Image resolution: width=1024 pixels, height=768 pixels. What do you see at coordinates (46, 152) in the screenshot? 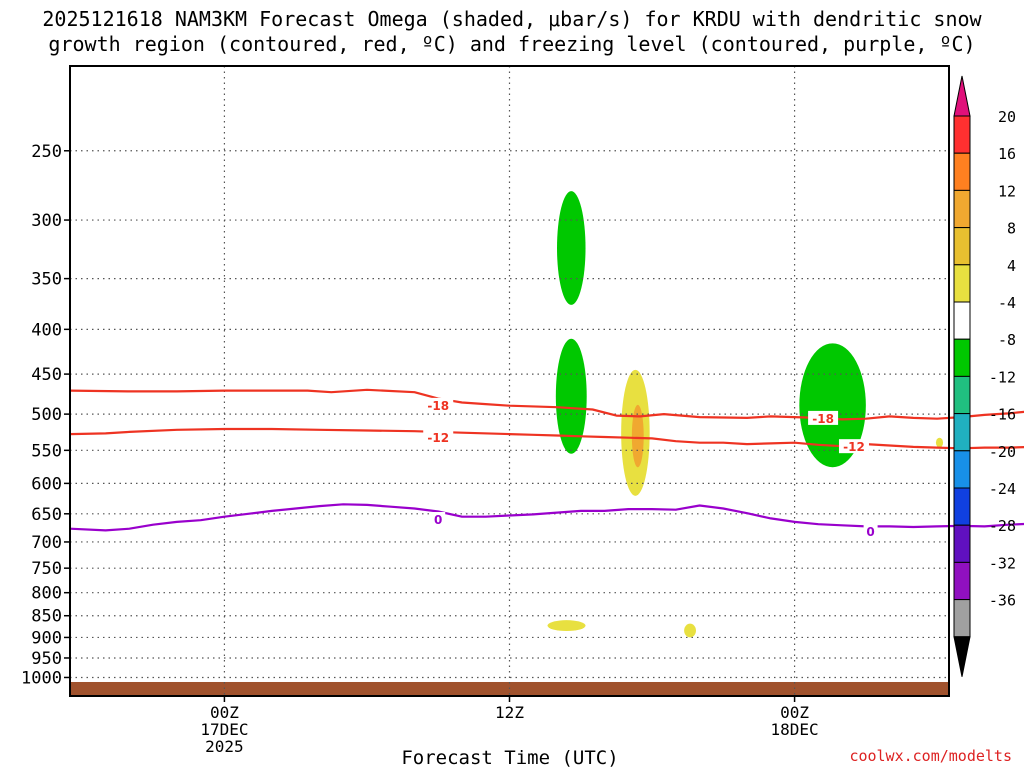
I see `y-tick-label: 250` at bounding box center [46, 152].